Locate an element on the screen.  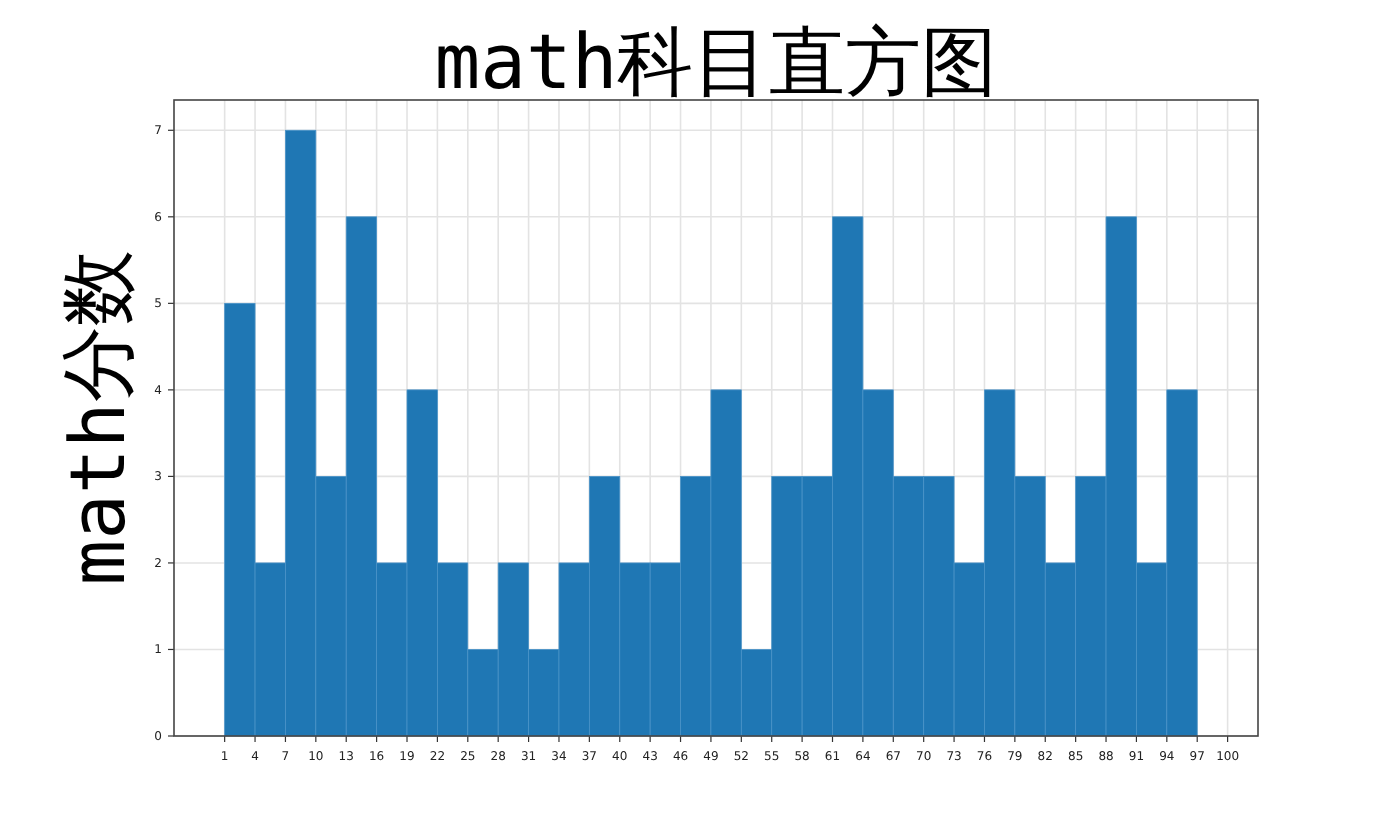
y-axis-title: math分数 is located at coordinates (98, 418).